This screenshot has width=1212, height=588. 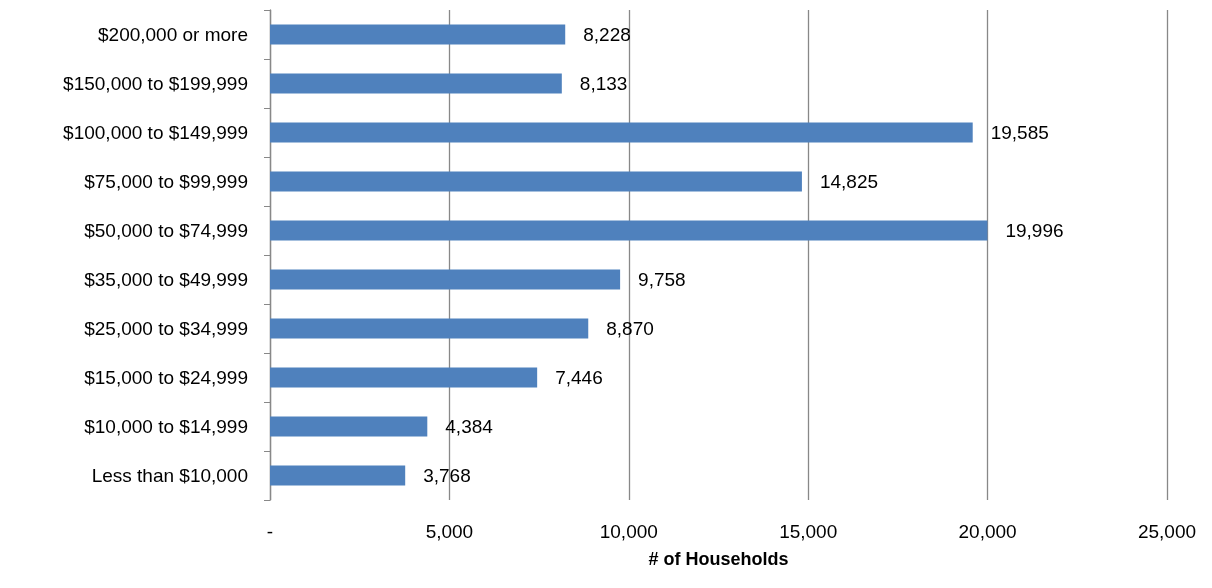 I want to click on x-tick-label: -, so click(x=270, y=531).